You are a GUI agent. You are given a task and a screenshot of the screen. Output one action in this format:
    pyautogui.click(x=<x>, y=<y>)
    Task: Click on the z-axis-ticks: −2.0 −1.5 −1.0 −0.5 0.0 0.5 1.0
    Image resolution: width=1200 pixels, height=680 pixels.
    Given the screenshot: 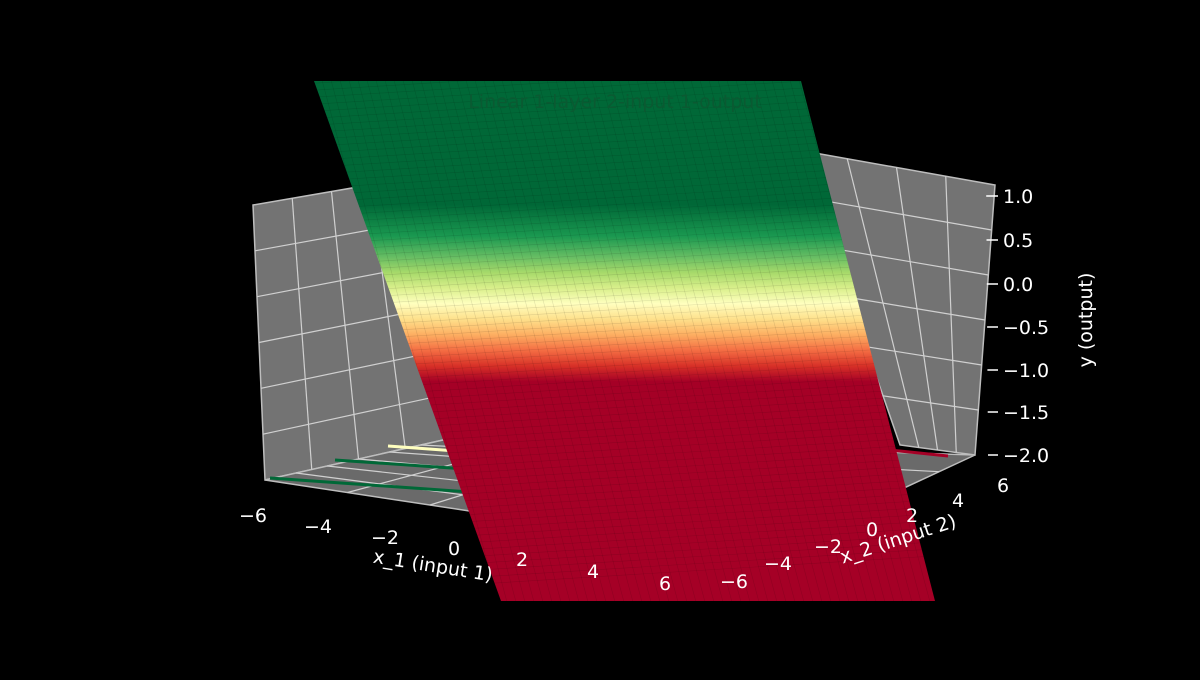 What is the action you would take?
    pyautogui.click(x=1017, y=326)
    